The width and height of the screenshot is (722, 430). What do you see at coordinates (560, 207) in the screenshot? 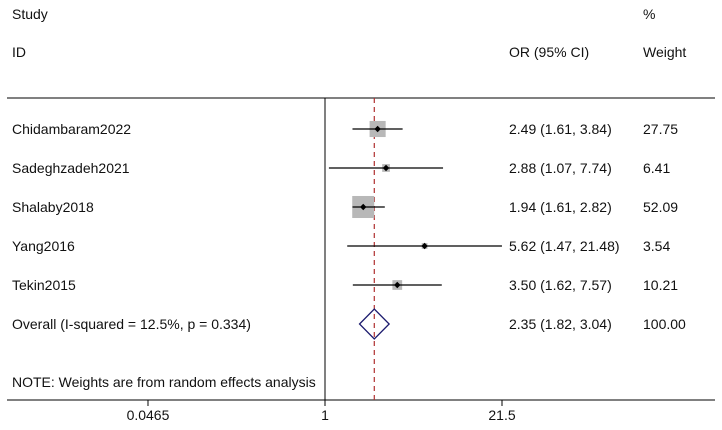
I see `study-ci-text: 1.94 (1.61, 2.82)` at bounding box center [560, 207].